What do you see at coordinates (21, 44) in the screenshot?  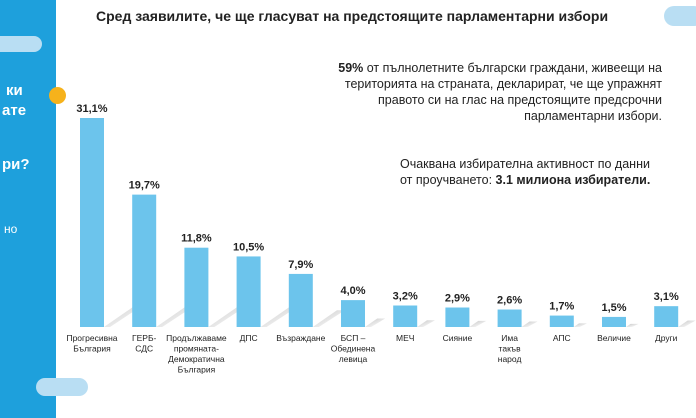 I see `sidebar-pill-top` at bounding box center [21, 44].